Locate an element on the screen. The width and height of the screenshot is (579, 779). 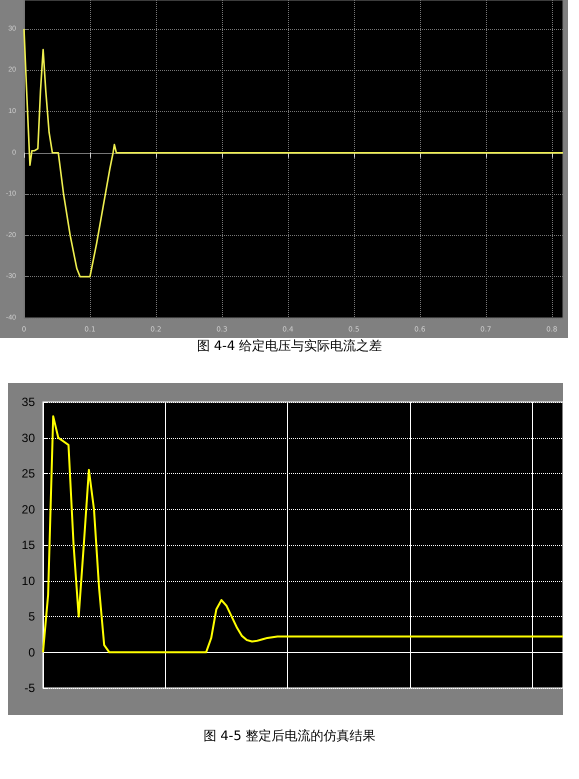
y-tick-label: 5 is located at coordinates (32, 617).